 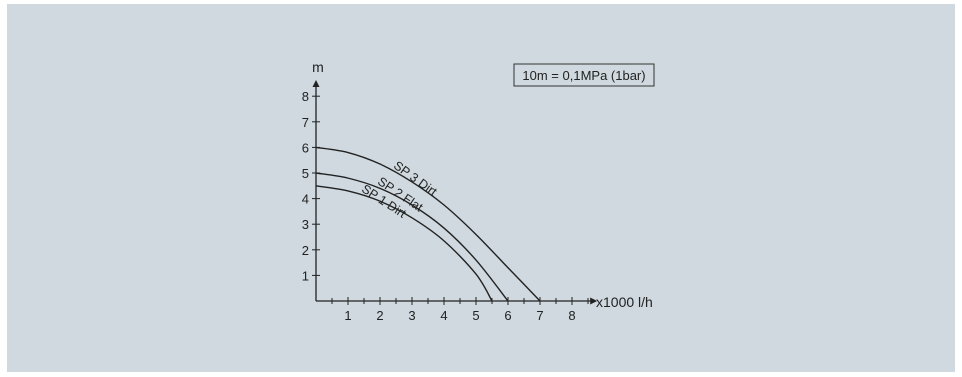 I want to click on y-tick-label: 4, so click(x=305, y=199).